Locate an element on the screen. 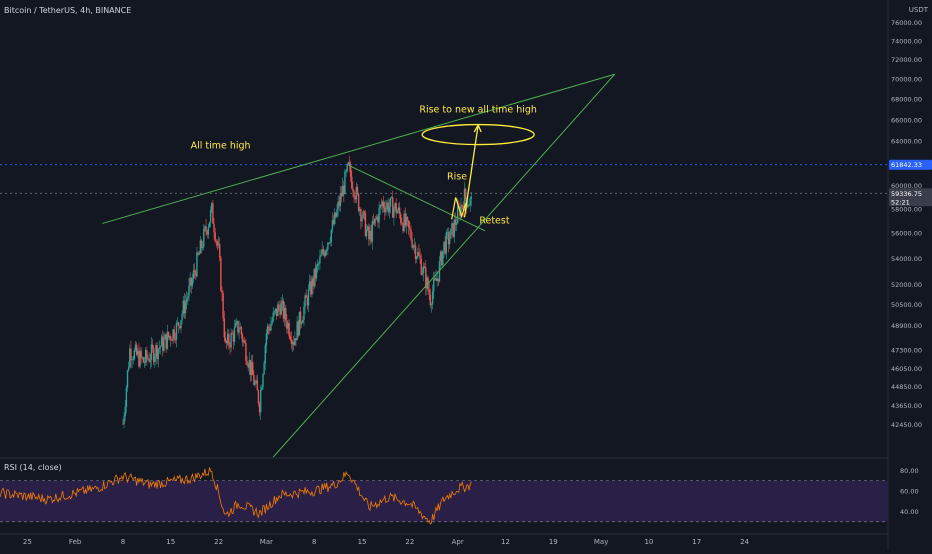  rise-retest-zigzag is located at coordinates (459, 208).